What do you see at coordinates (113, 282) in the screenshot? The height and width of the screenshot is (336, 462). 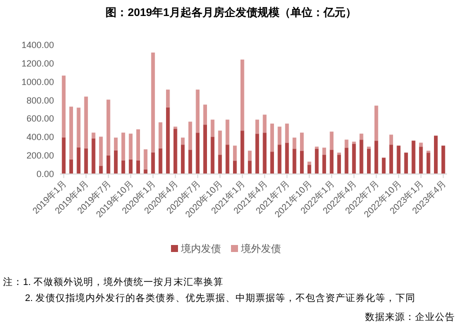 I see `text: 注：1. 不做额外说明，境外债统一按月末汇率换算` at bounding box center [113, 282].